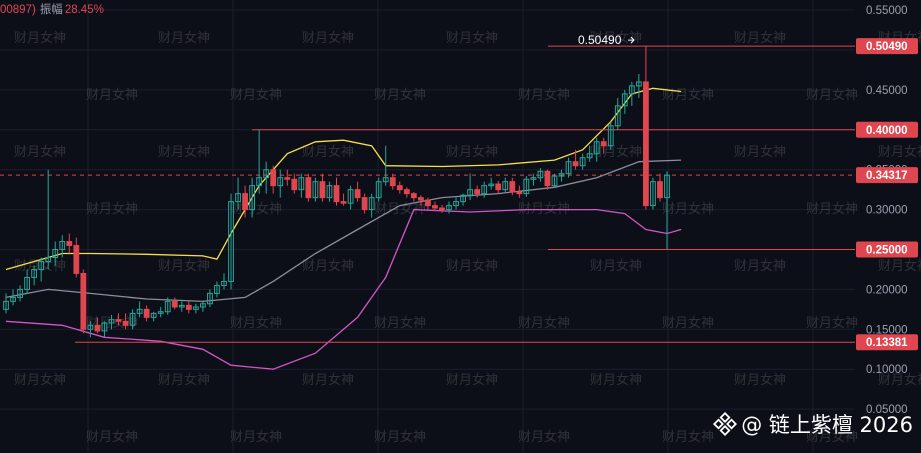  What do you see at coordinates (887, 176) in the screenshot?
I see `price-tag-label: 0.34317` at bounding box center [887, 176].